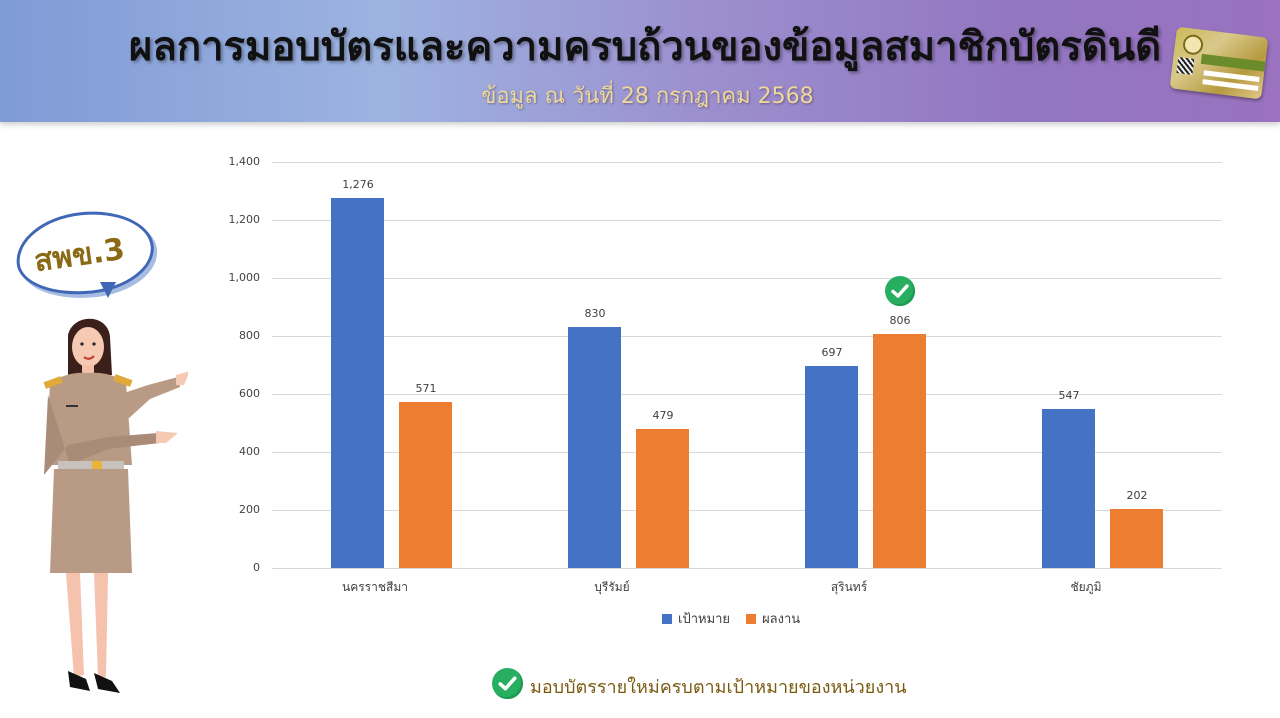  What do you see at coordinates (781, 619) in the screenshot?
I see `legend-label: ผลงาน` at bounding box center [781, 619].